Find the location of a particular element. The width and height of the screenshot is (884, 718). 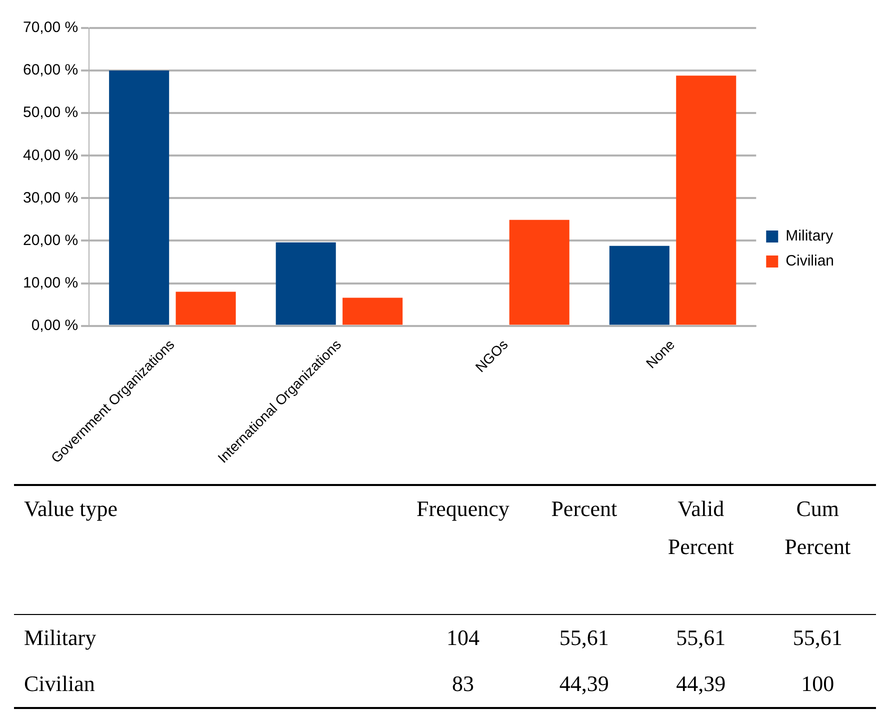

y-tick-label: 70,00 % is located at coordinates (50, 27).